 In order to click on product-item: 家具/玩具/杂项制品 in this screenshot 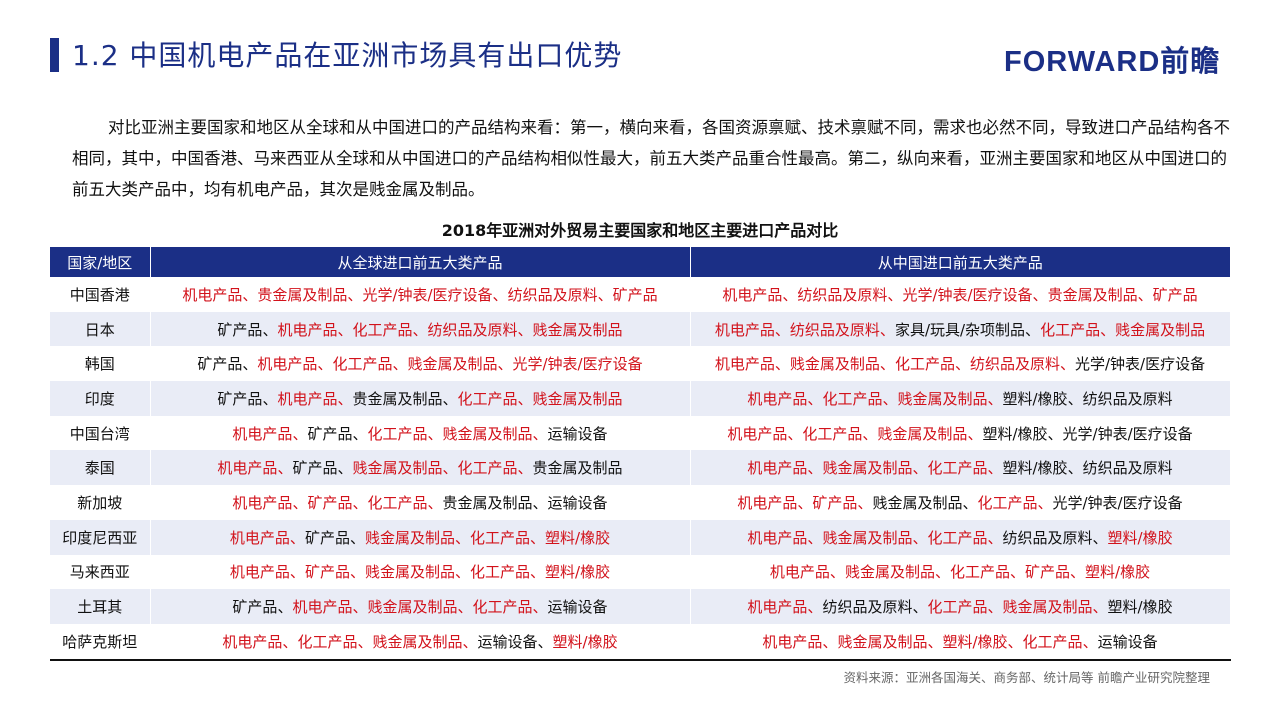, I will do `click(960, 329)`.